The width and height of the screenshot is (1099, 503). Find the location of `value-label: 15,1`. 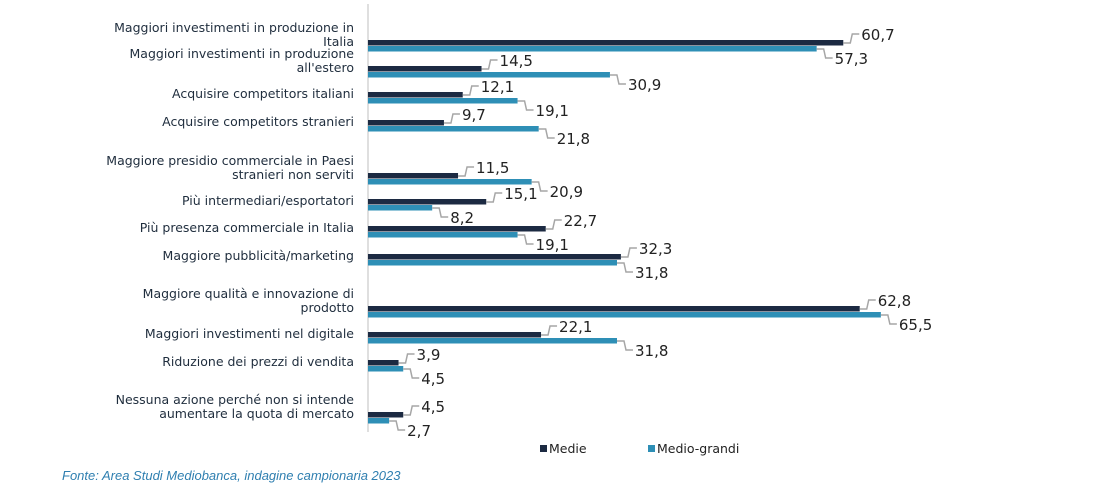

value-label: 15,1 is located at coordinates (520, 194).